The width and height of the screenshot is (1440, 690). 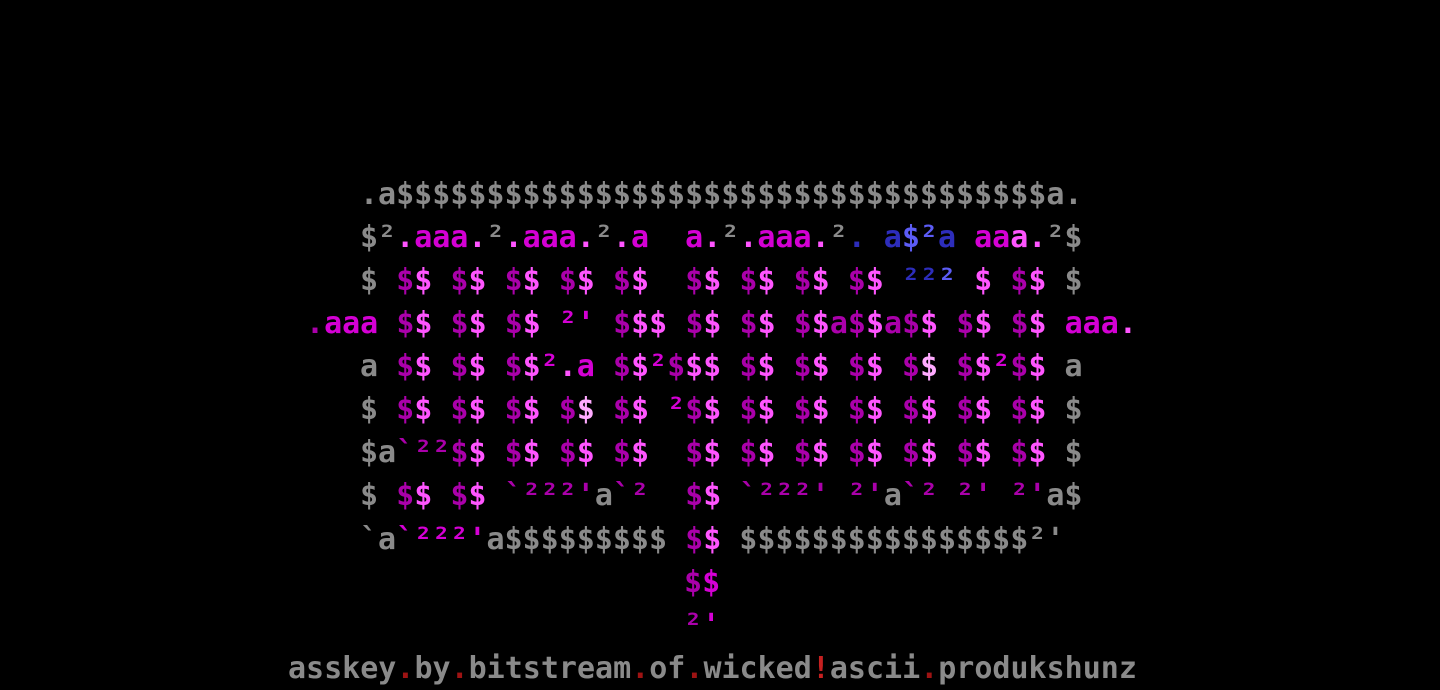 I want to click on art-segment: ²², so click(x=919, y=280).